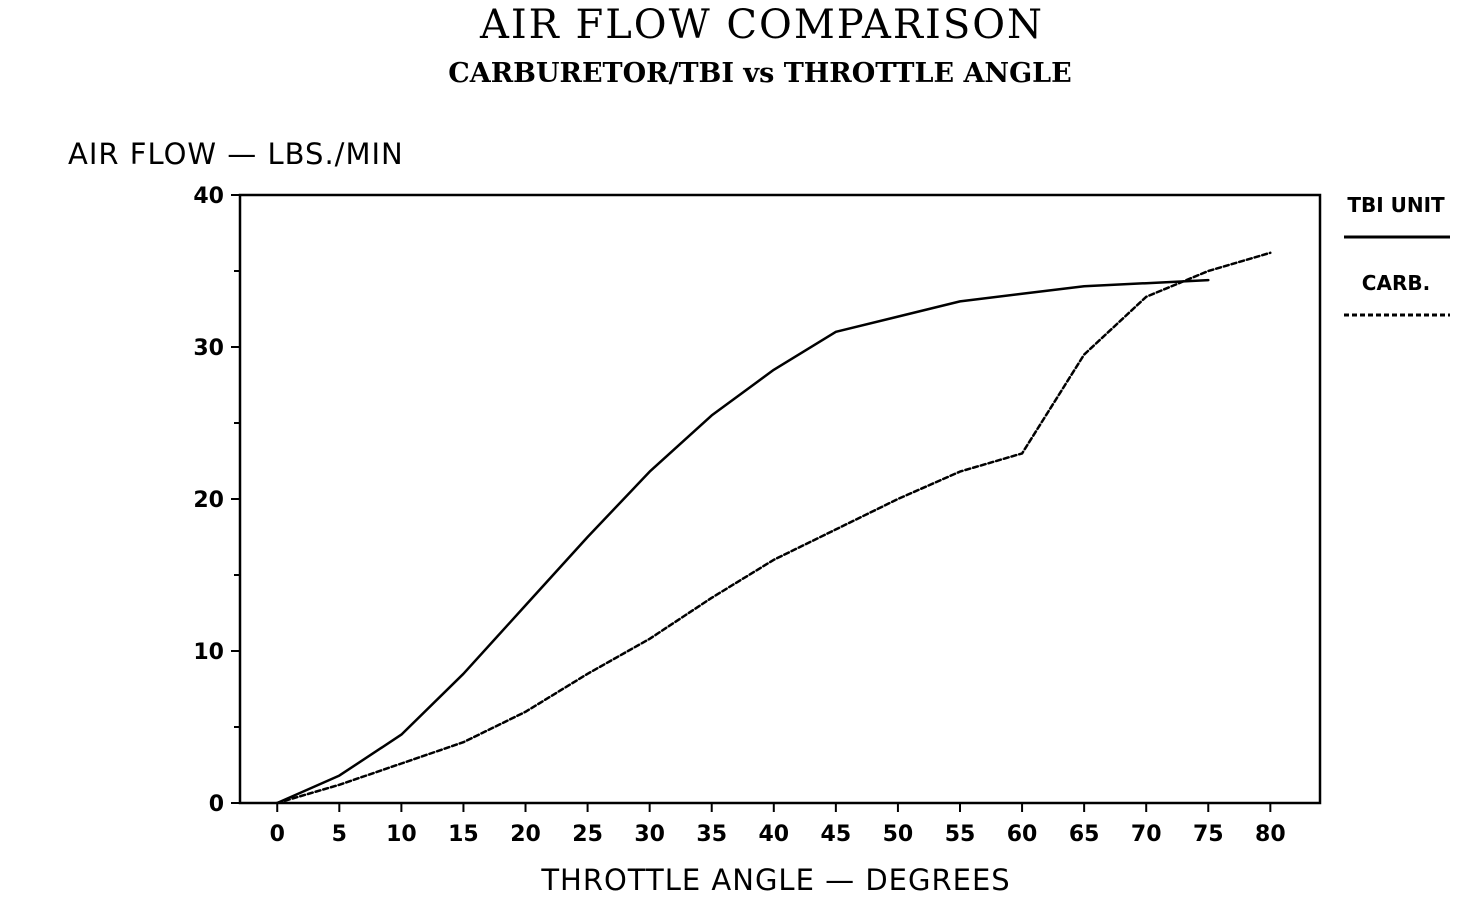 The image size is (1472, 898). What do you see at coordinates (711, 834) in the screenshot?
I see `x-tick-label: 35` at bounding box center [711, 834].